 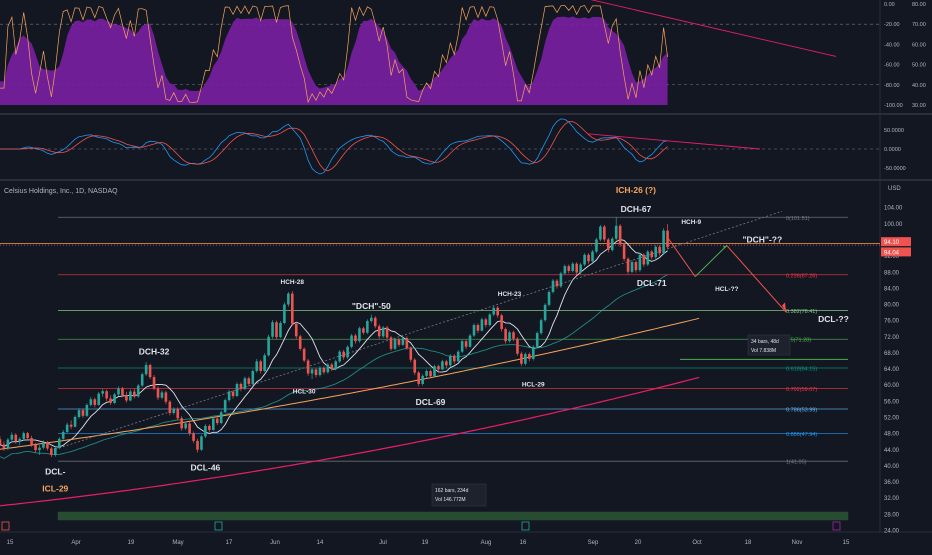 What do you see at coordinates (674, 141) in the screenshot?
I see `osc2-trendline` at bounding box center [674, 141].